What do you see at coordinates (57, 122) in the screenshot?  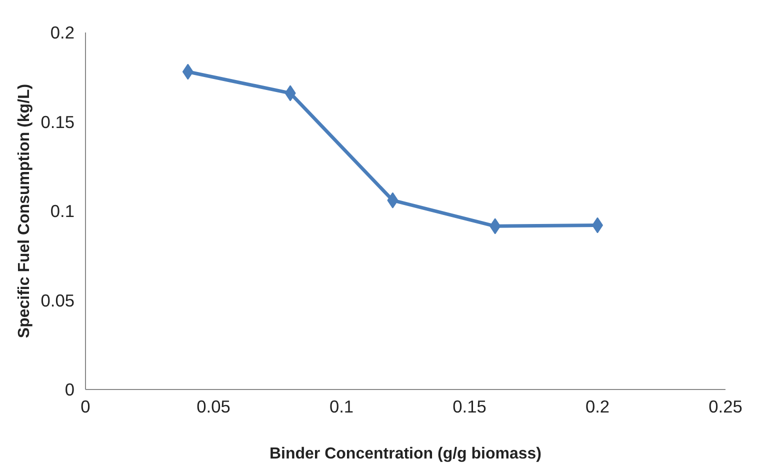 I see `y-tick-label: 0.15` at bounding box center [57, 122].